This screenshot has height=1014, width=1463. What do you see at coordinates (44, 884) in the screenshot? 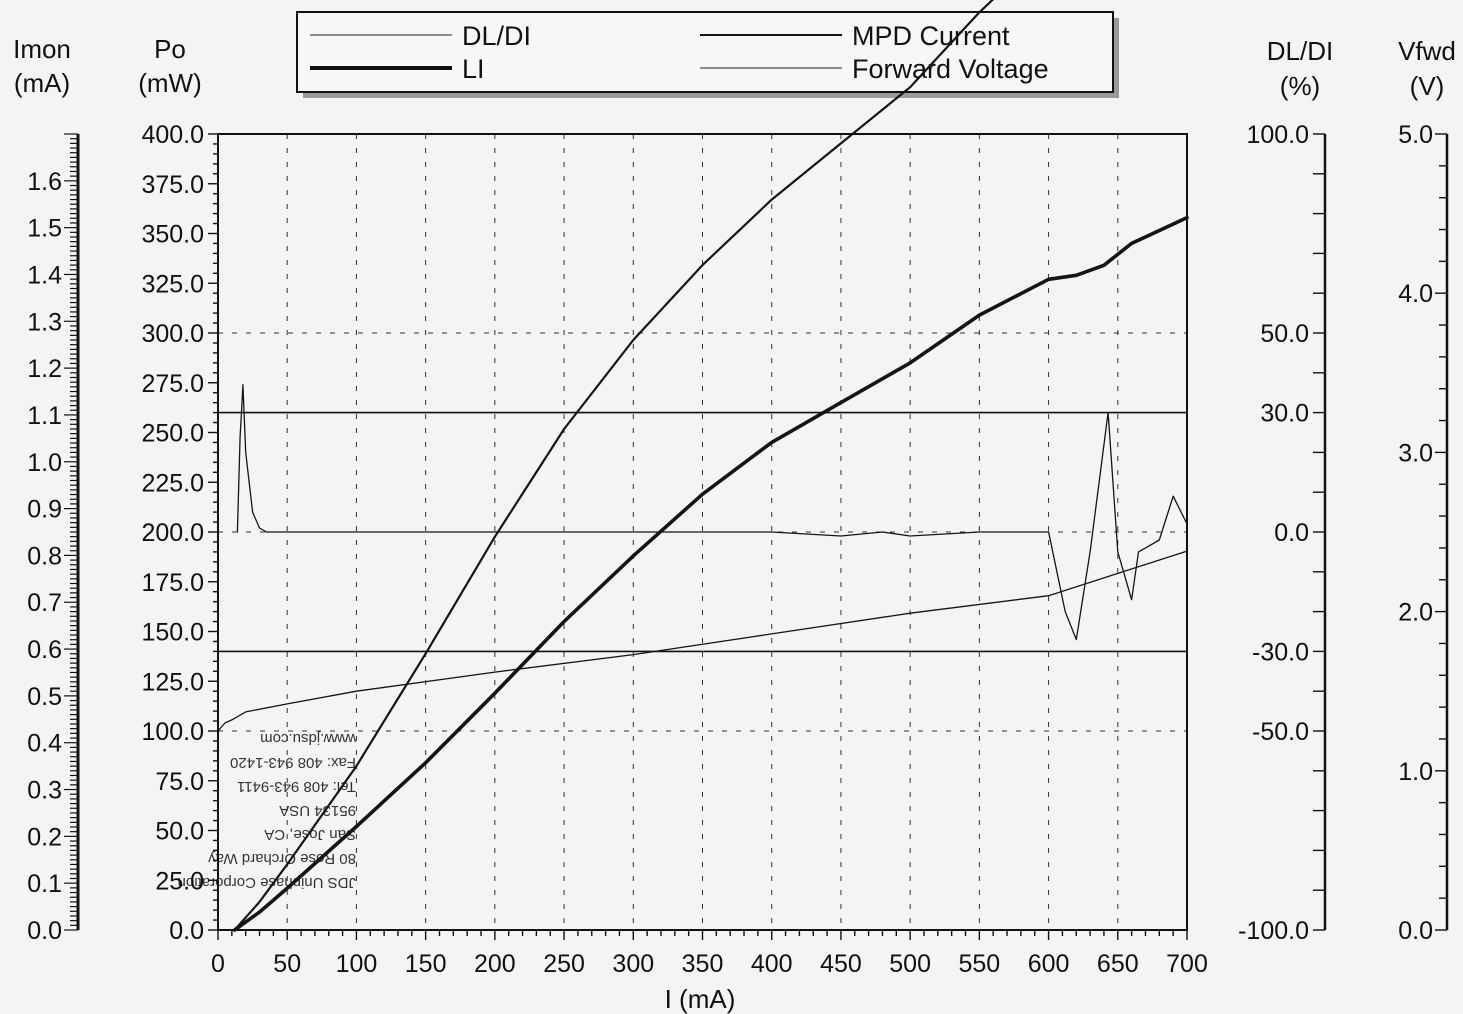
I see `imon-tick-label: 0.1` at bounding box center [44, 884].